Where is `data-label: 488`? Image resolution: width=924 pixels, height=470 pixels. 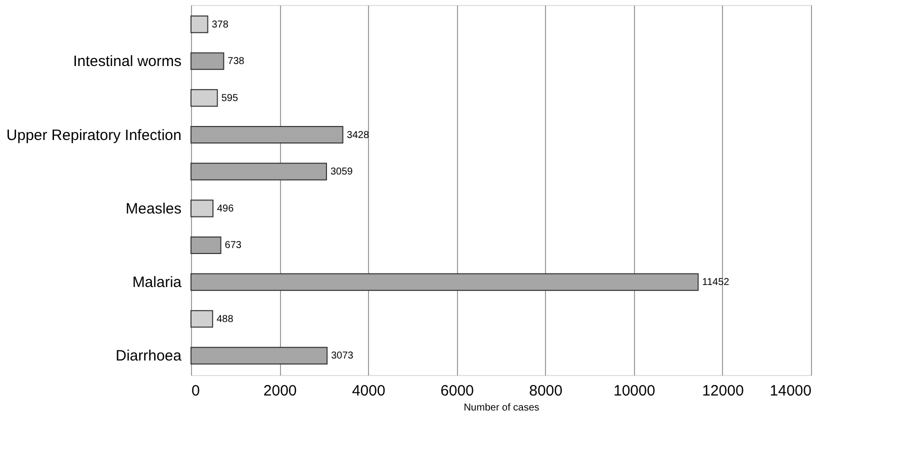
data-label: 488 is located at coordinates (225, 319).